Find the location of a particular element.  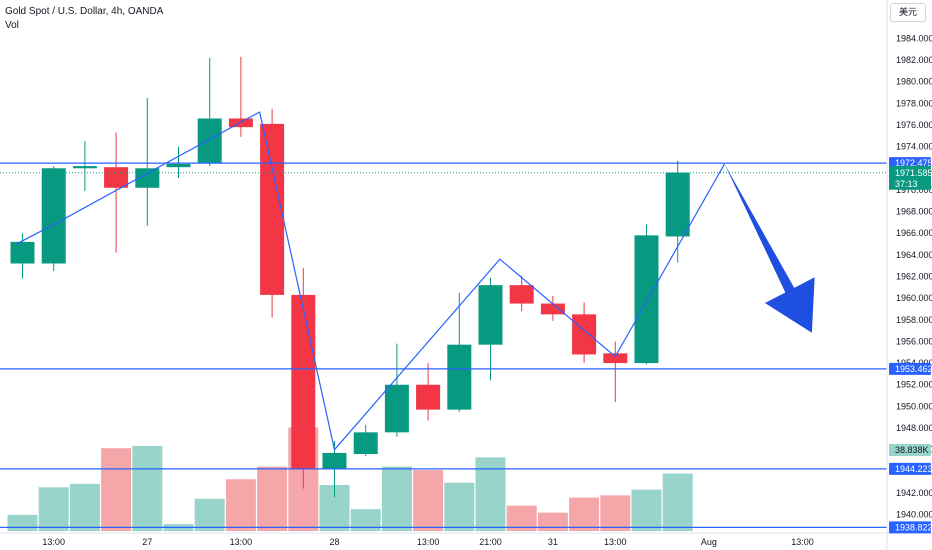

time-tick-label: 31 is located at coordinates (553, 542).